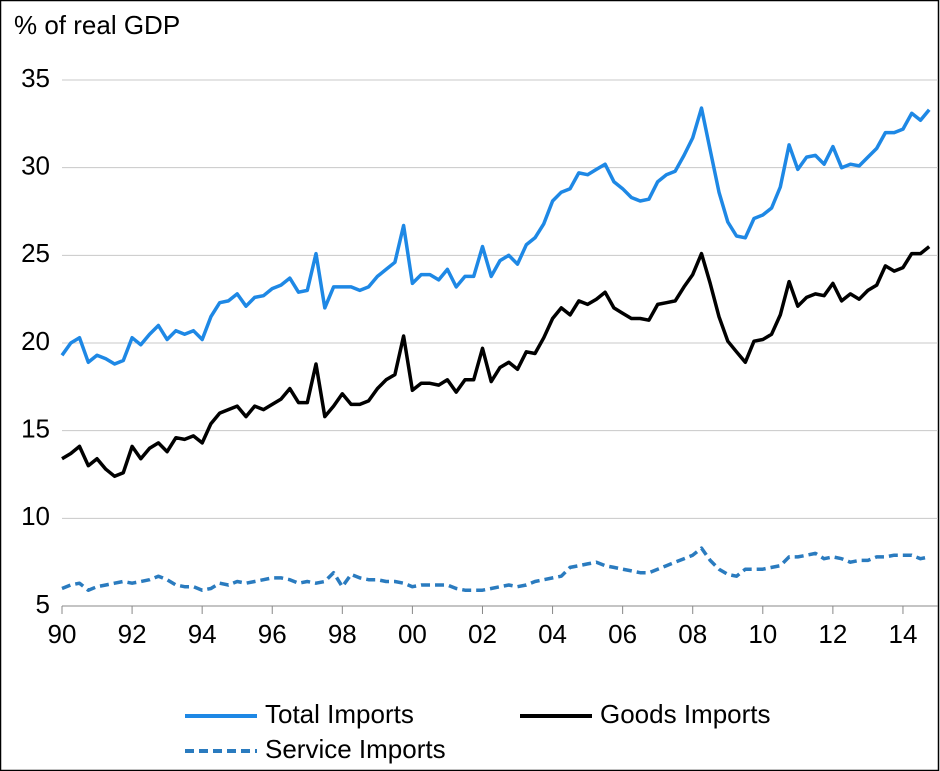  What do you see at coordinates (482, 634) in the screenshot?
I see `x-tick-label: 02` at bounding box center [482, 634].